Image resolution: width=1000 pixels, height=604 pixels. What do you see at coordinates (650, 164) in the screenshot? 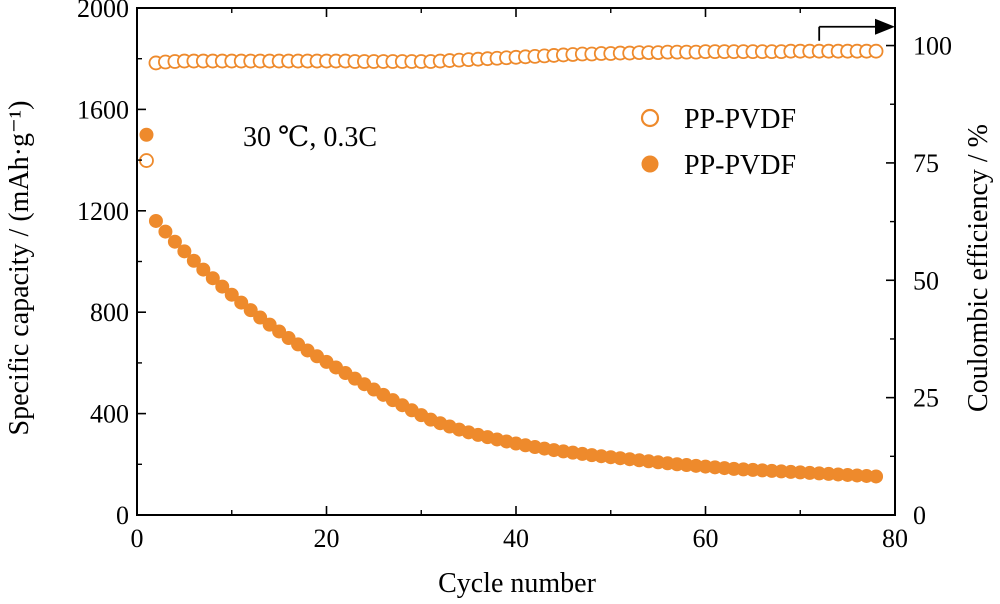
I see `legend-marker-filled` at bounding box center [650, 164].